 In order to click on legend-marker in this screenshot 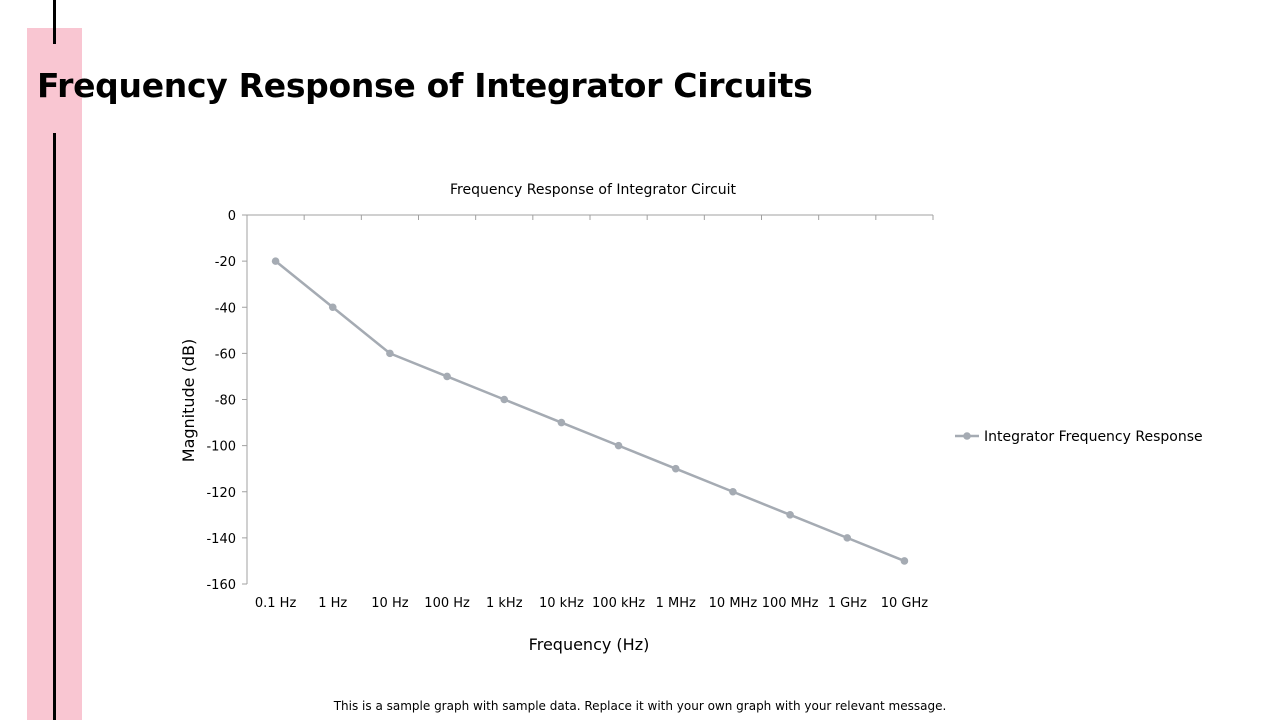, I will do `click(967, 436)`.